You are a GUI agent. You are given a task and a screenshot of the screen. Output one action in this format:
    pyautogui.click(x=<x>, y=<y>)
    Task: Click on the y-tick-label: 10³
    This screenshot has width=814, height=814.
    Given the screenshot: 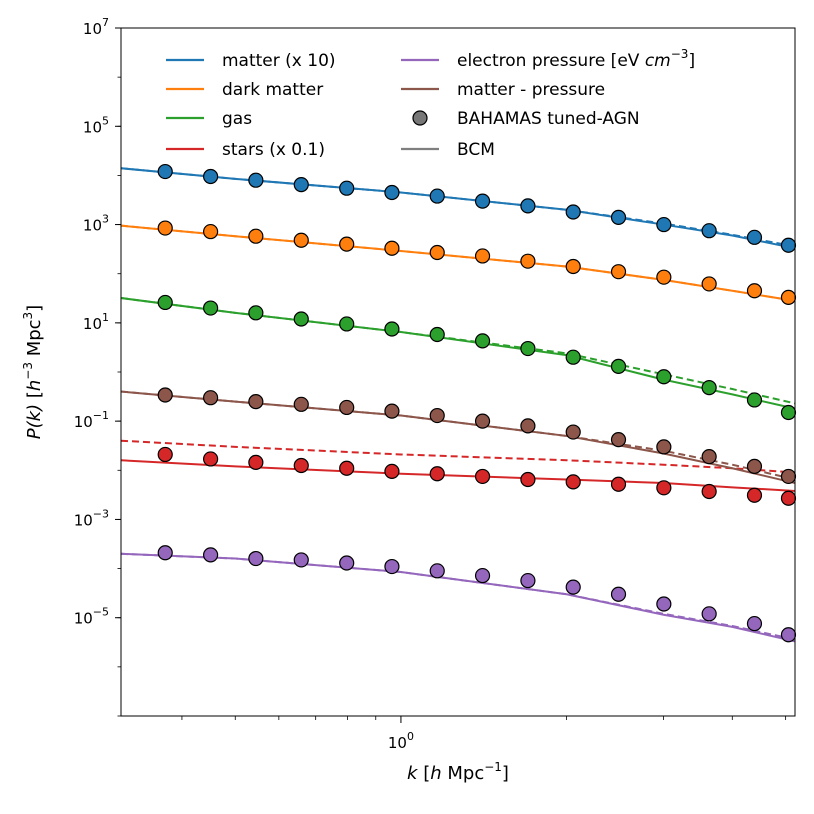 What is the action you would take?
    pyautogui.click(x=96, y=224)
    